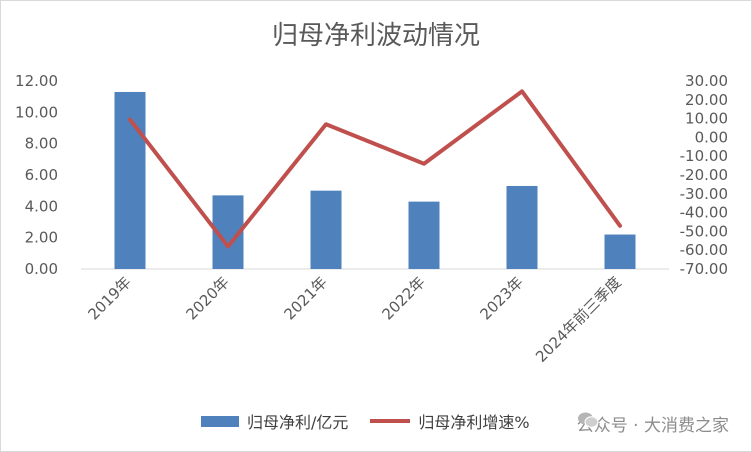 The width and height of the screenshot is (752, 452). Describe the element at coordinates (706, 81) in the screenshot. I see `y-right-tick-label: 30.00` at that location.